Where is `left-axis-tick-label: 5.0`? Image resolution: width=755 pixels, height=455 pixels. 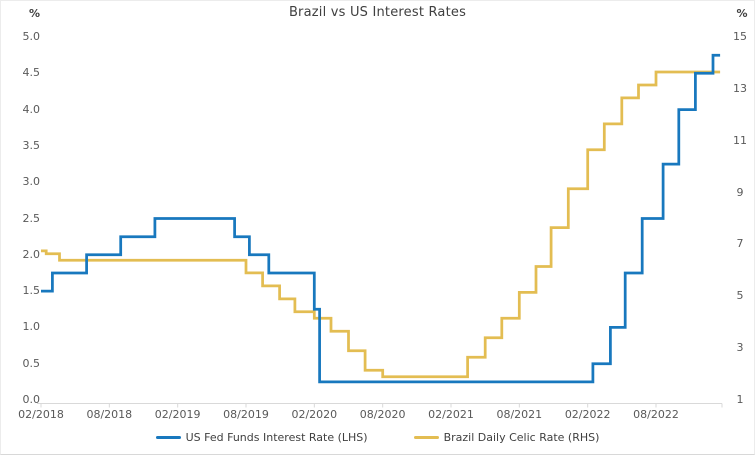 left-axis-tick-label: 5.0 is located at coordinates (31, 36).